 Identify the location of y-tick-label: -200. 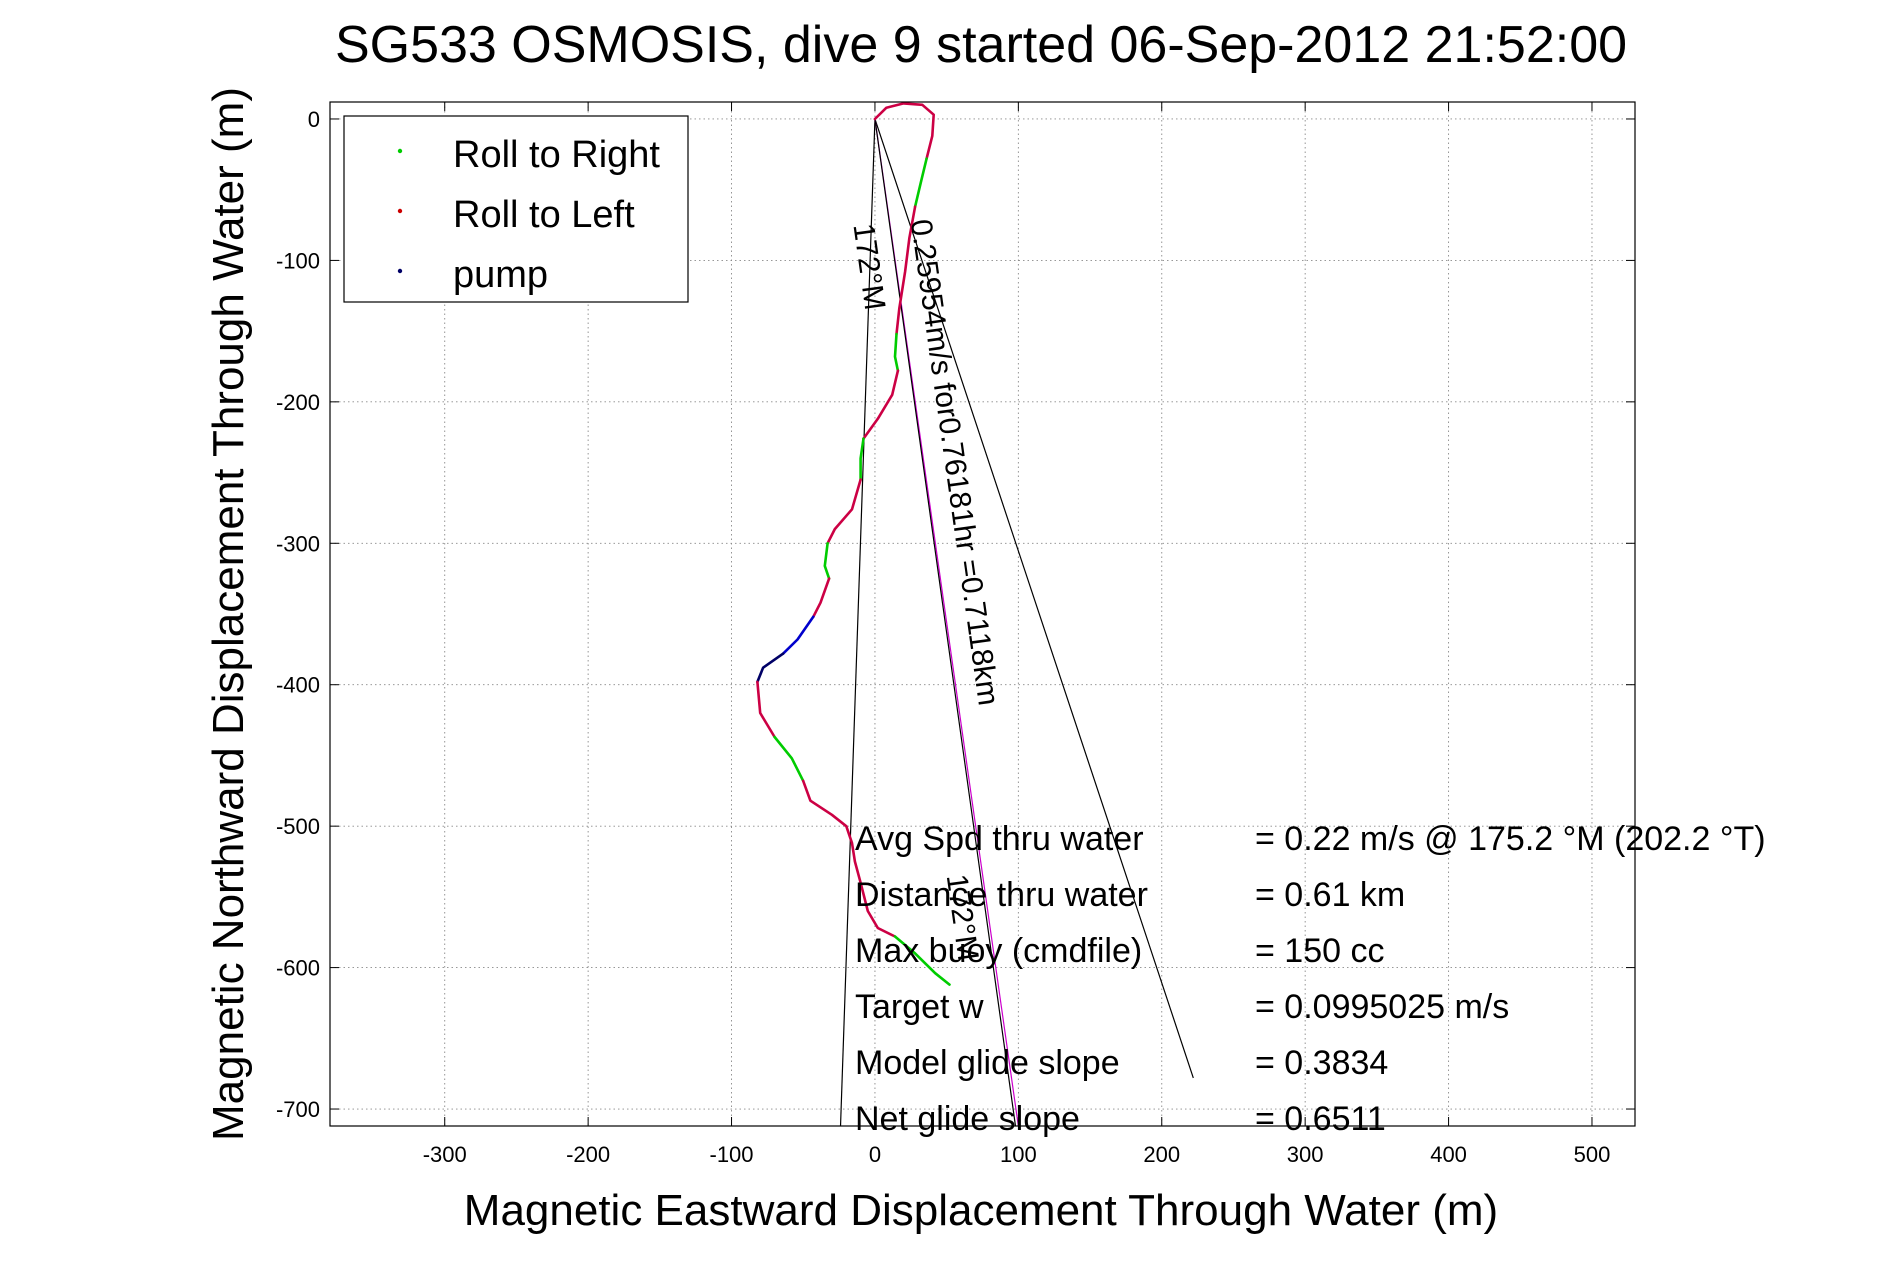
(298, 402).